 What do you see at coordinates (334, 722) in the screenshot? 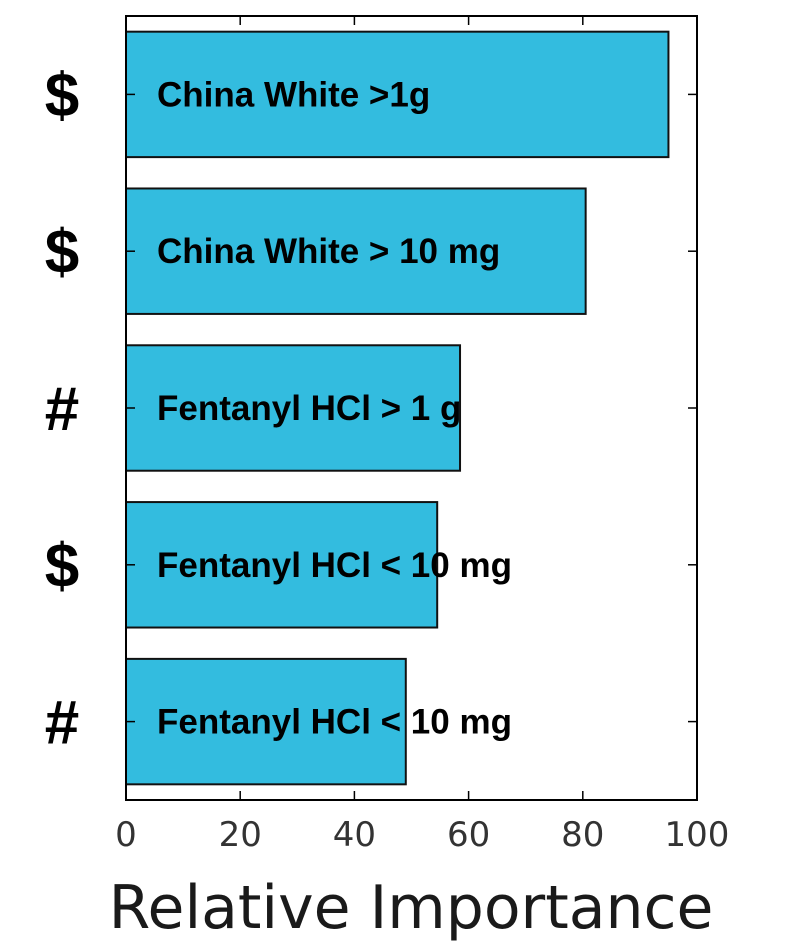
I see `bar-label-5: Fentanyl HCl < 10 mg` at bounding box center [334, 722].